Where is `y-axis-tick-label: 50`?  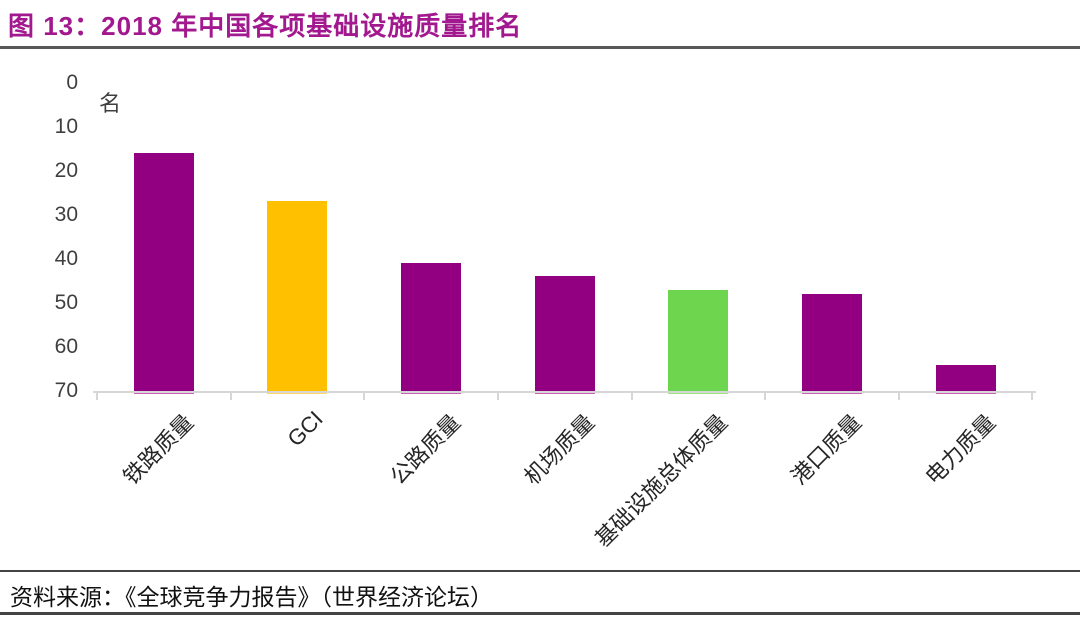
y-axis-tick-label: 50 is located at coordinates (66, 302).